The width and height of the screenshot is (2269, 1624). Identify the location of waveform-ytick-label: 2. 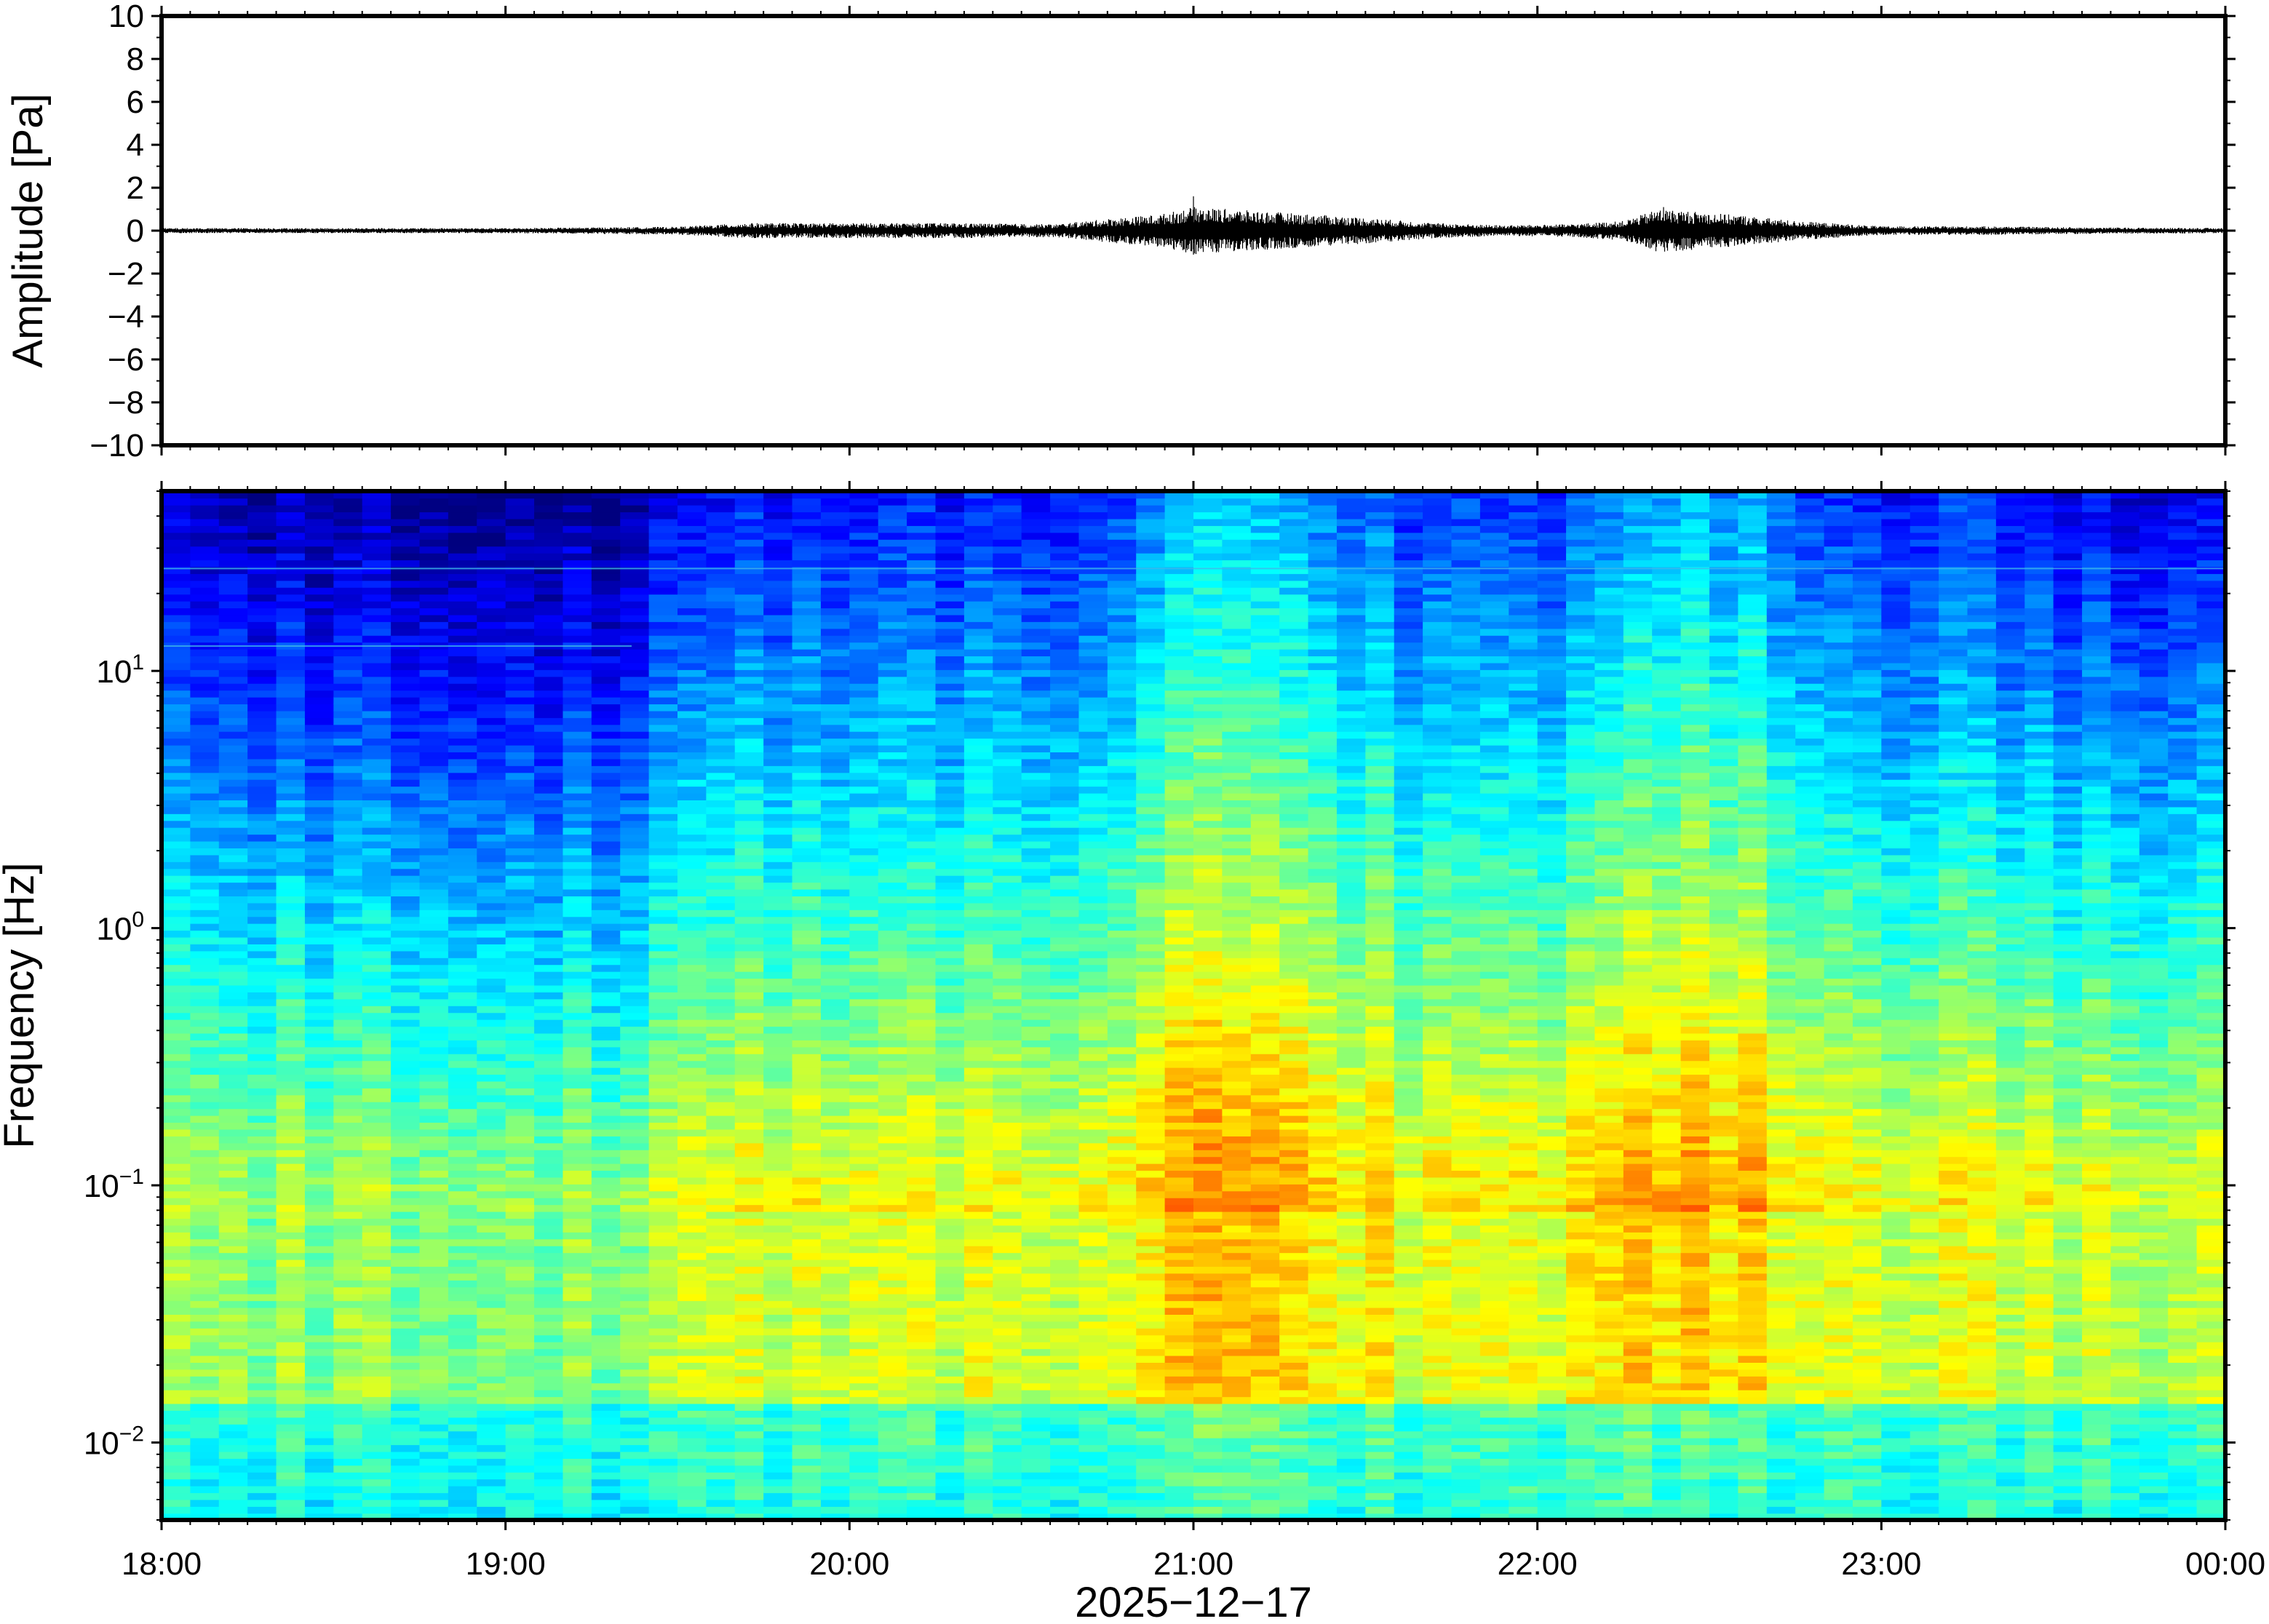
(135, 188).